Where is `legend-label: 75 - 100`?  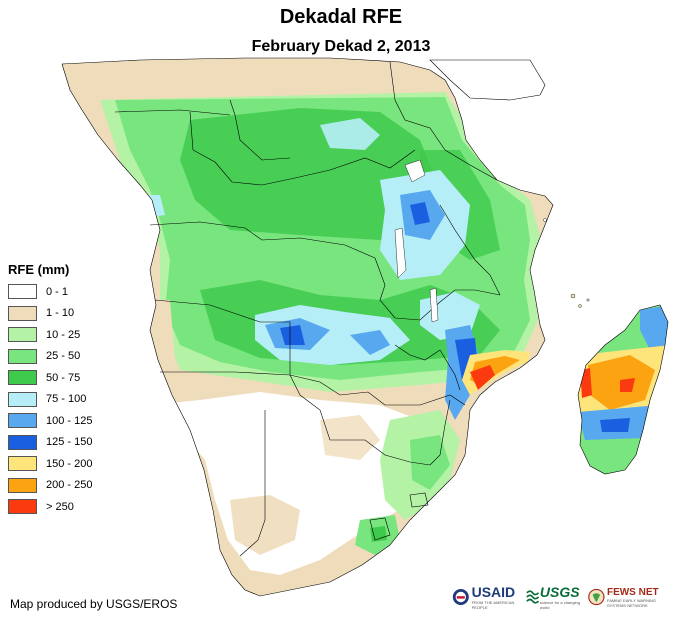 legend-label: 75 - 100 is located at coordinates (66, 399).